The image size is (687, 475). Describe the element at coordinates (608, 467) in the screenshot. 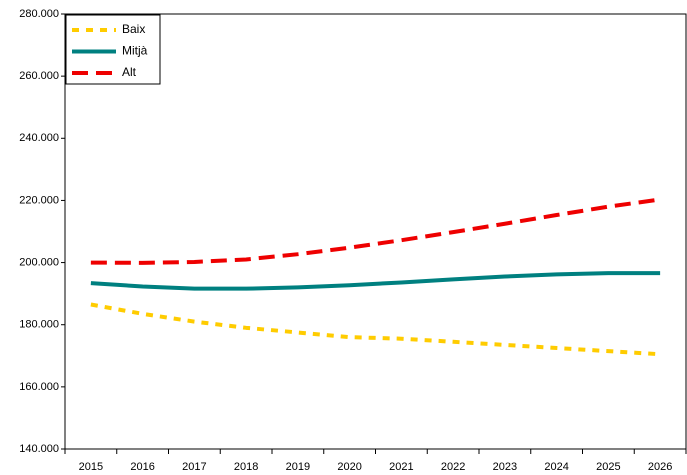

I see `x-tick-label: 2025` at that location.